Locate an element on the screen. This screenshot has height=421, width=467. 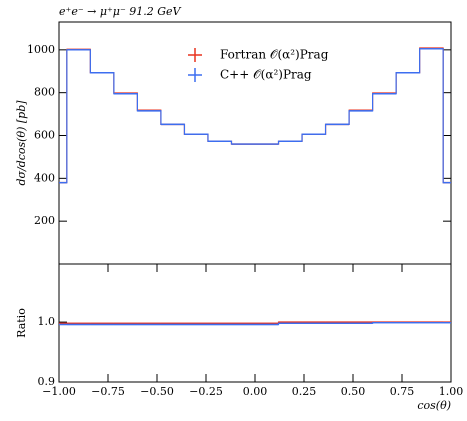
x-tick-label: 1.00 is located at coordinates (451, 391).